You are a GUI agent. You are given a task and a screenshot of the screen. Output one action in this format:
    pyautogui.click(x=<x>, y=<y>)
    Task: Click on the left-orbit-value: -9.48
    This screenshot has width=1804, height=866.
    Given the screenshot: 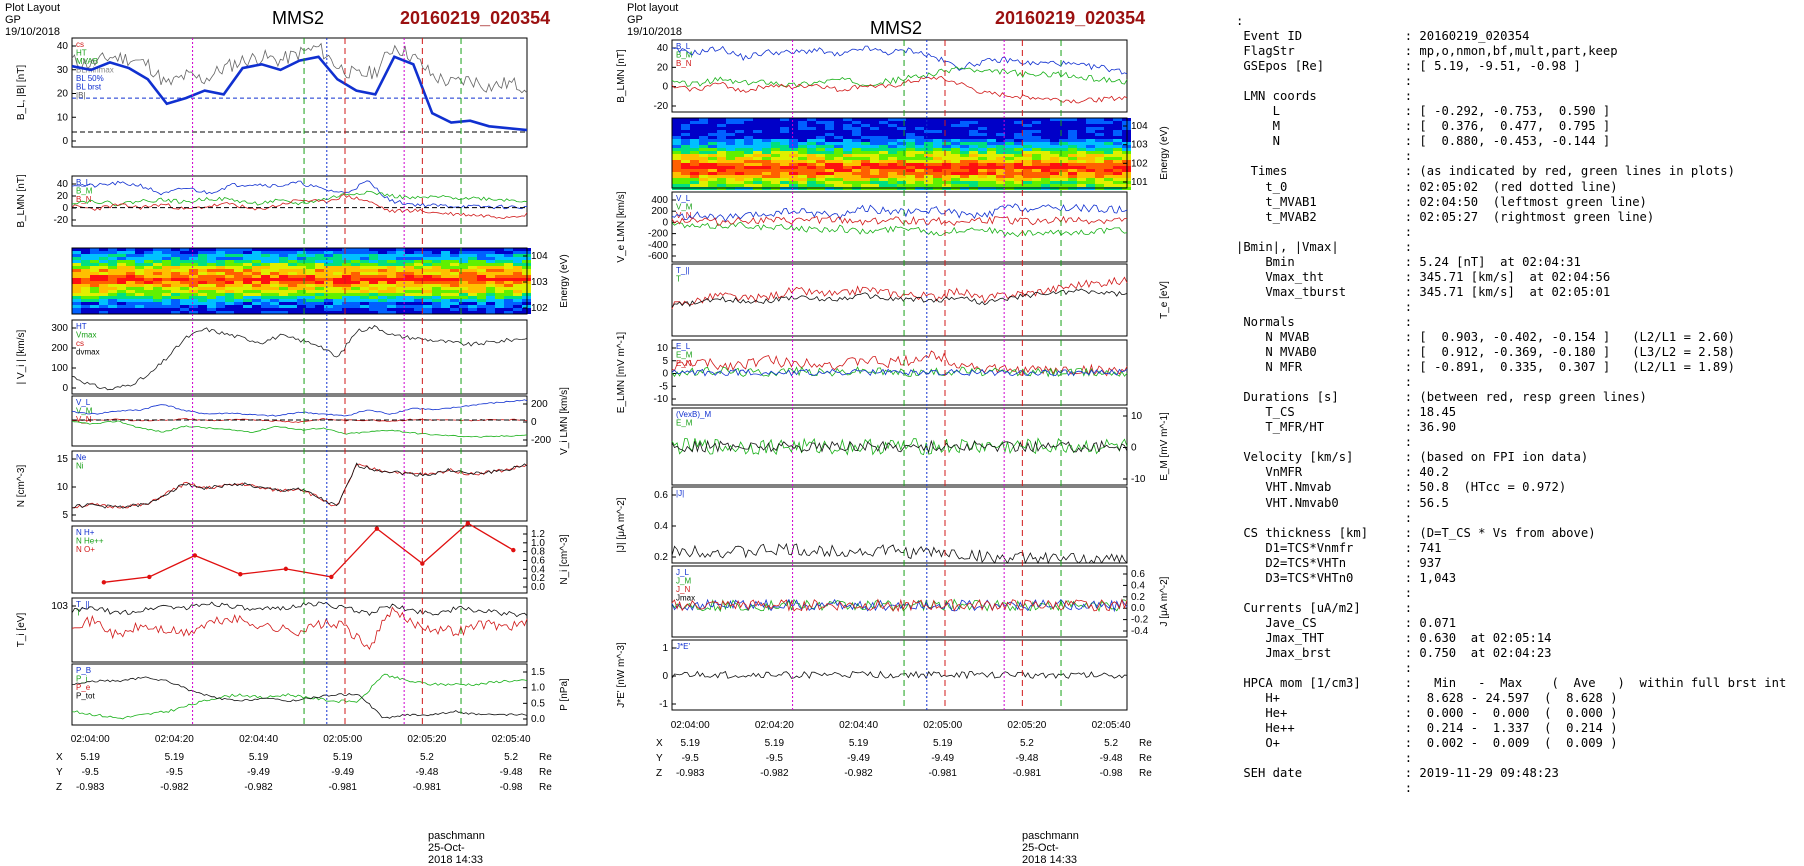 What is the action you would take?
    pyautogui.click(x=511, y=772)
    